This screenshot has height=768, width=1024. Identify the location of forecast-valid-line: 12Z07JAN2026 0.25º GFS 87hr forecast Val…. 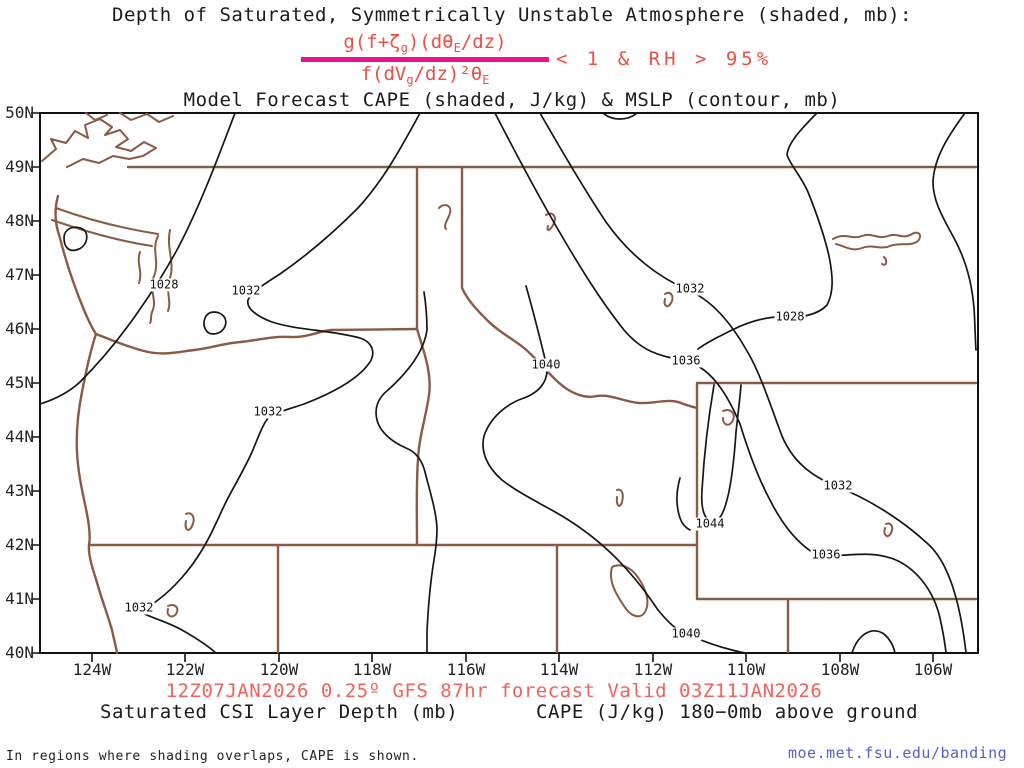
(494, 691).